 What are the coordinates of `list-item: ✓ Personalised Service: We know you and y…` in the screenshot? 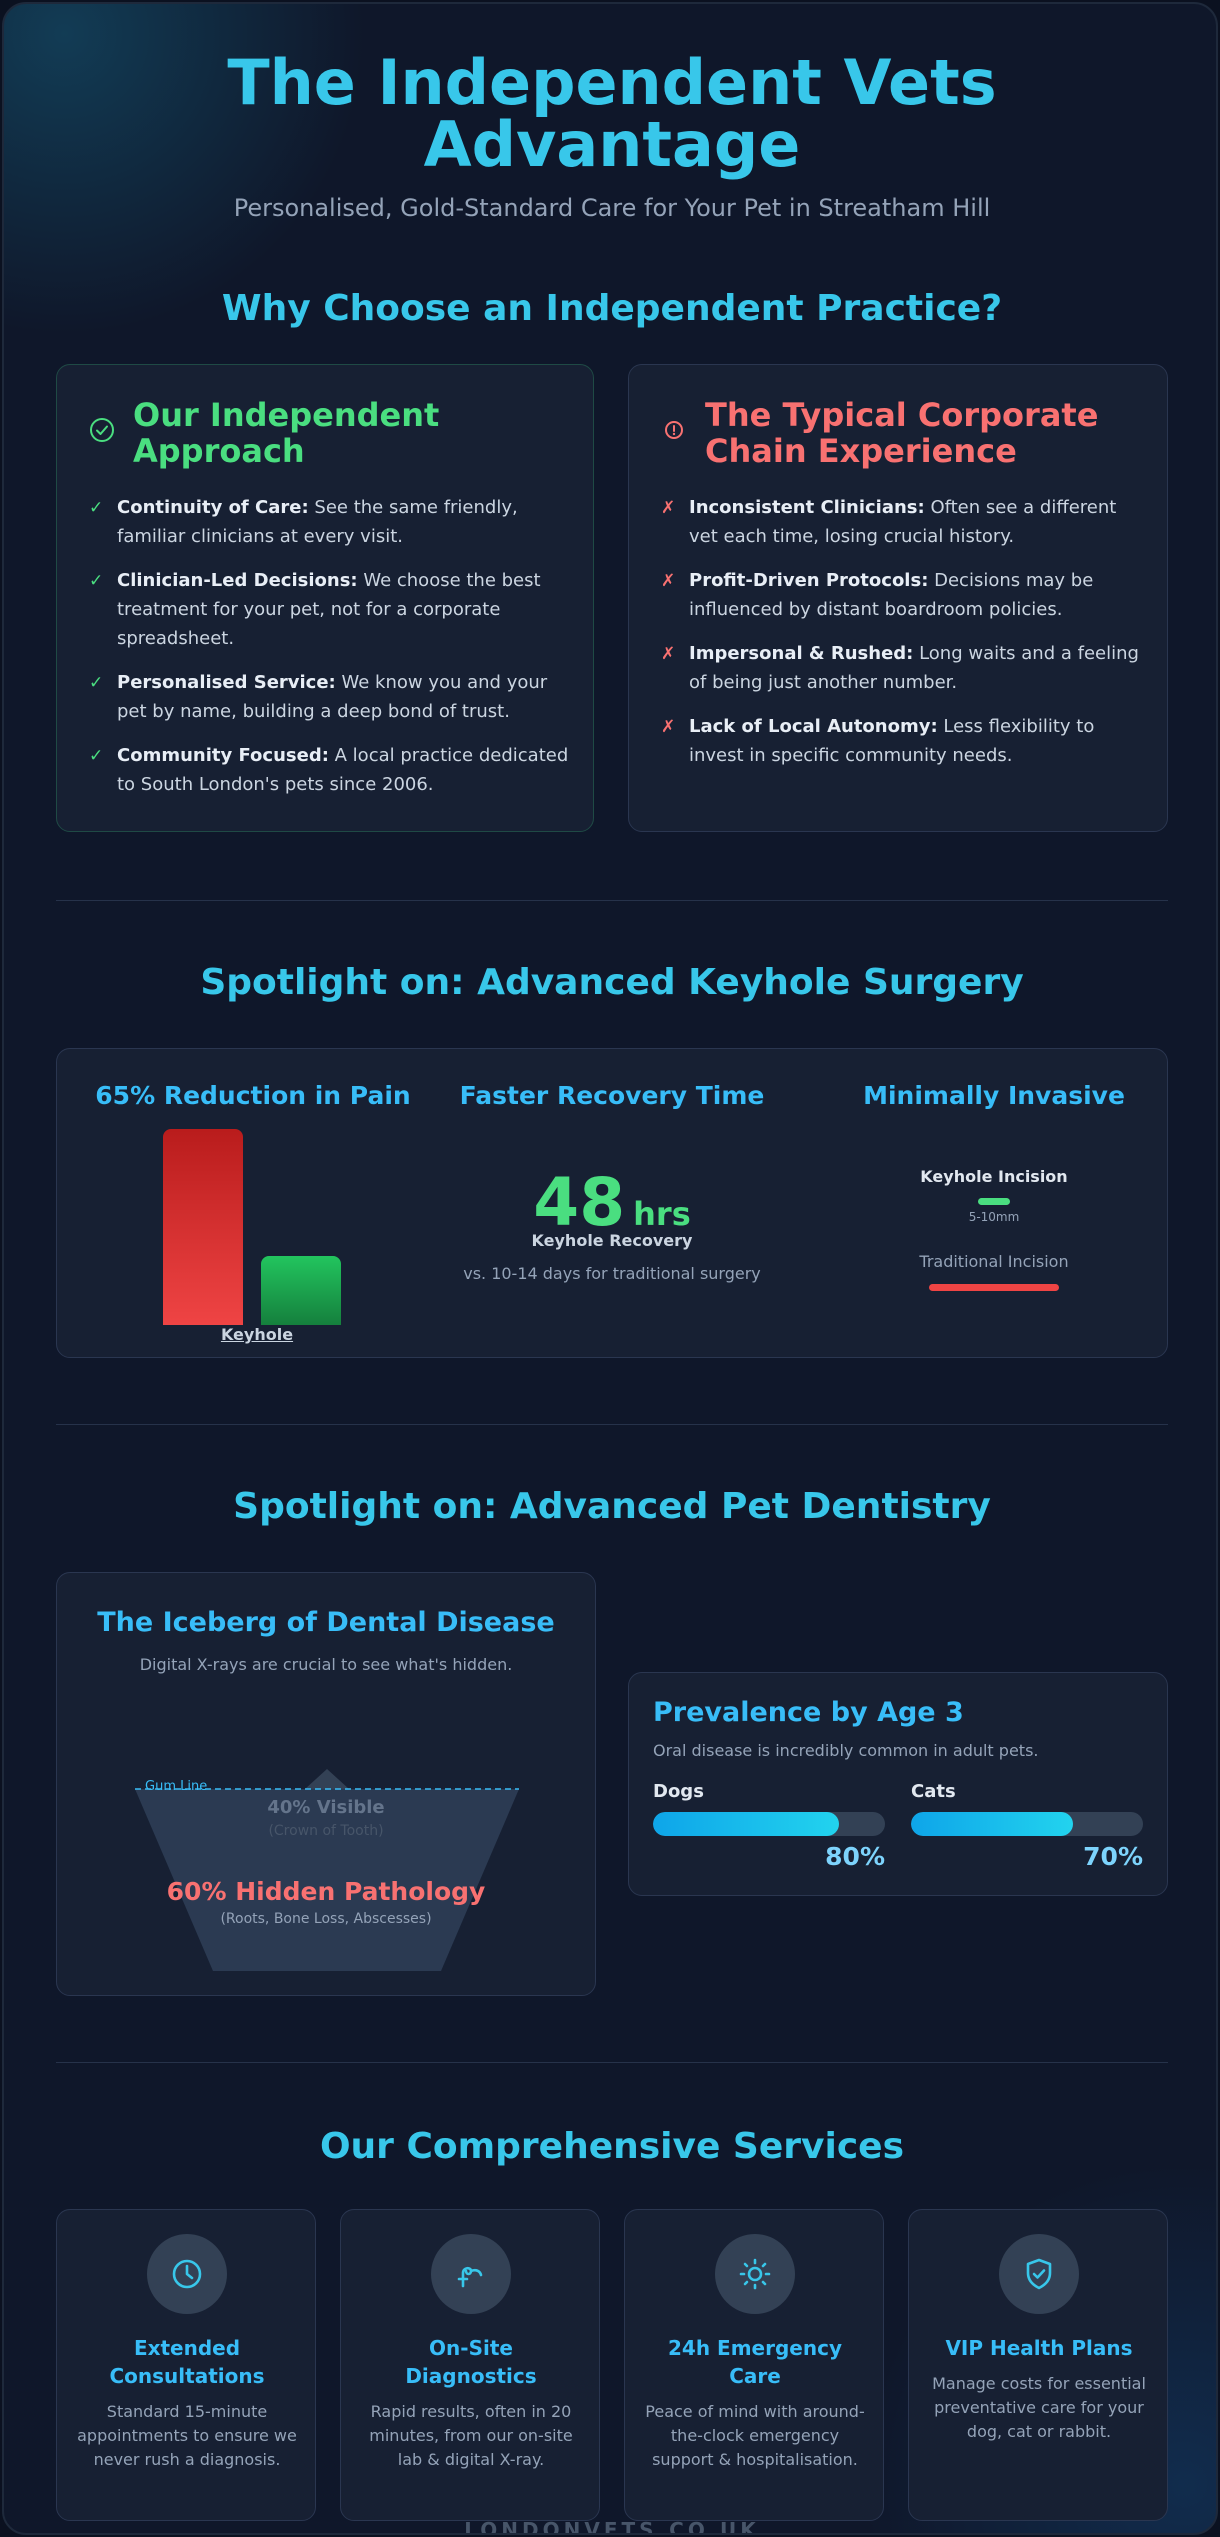 It's located at (329, 697).